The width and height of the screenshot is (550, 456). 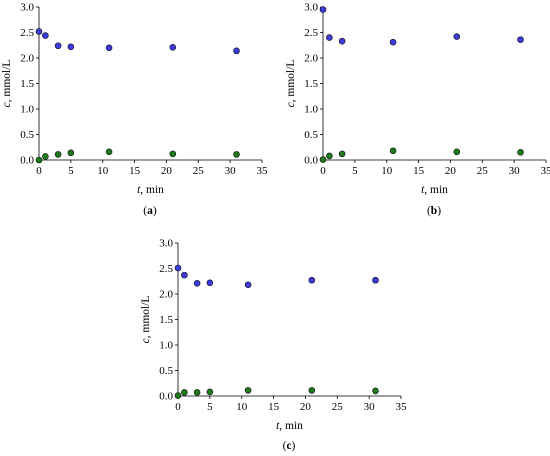 I want to click on panel-label-letter: c, so click(x=288, y=446).